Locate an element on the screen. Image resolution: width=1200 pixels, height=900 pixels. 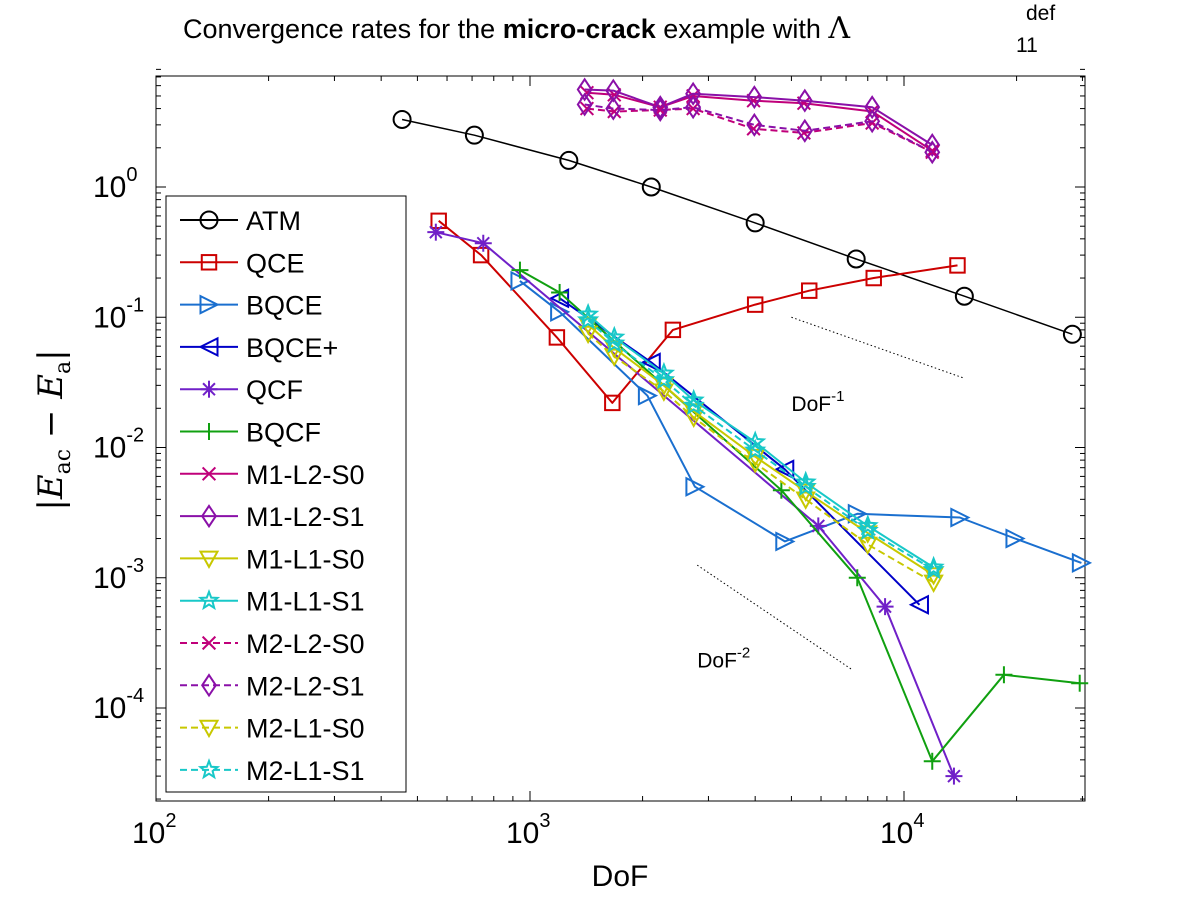
x-tick-label: 10⁴ is located at coordinates (902, 830).